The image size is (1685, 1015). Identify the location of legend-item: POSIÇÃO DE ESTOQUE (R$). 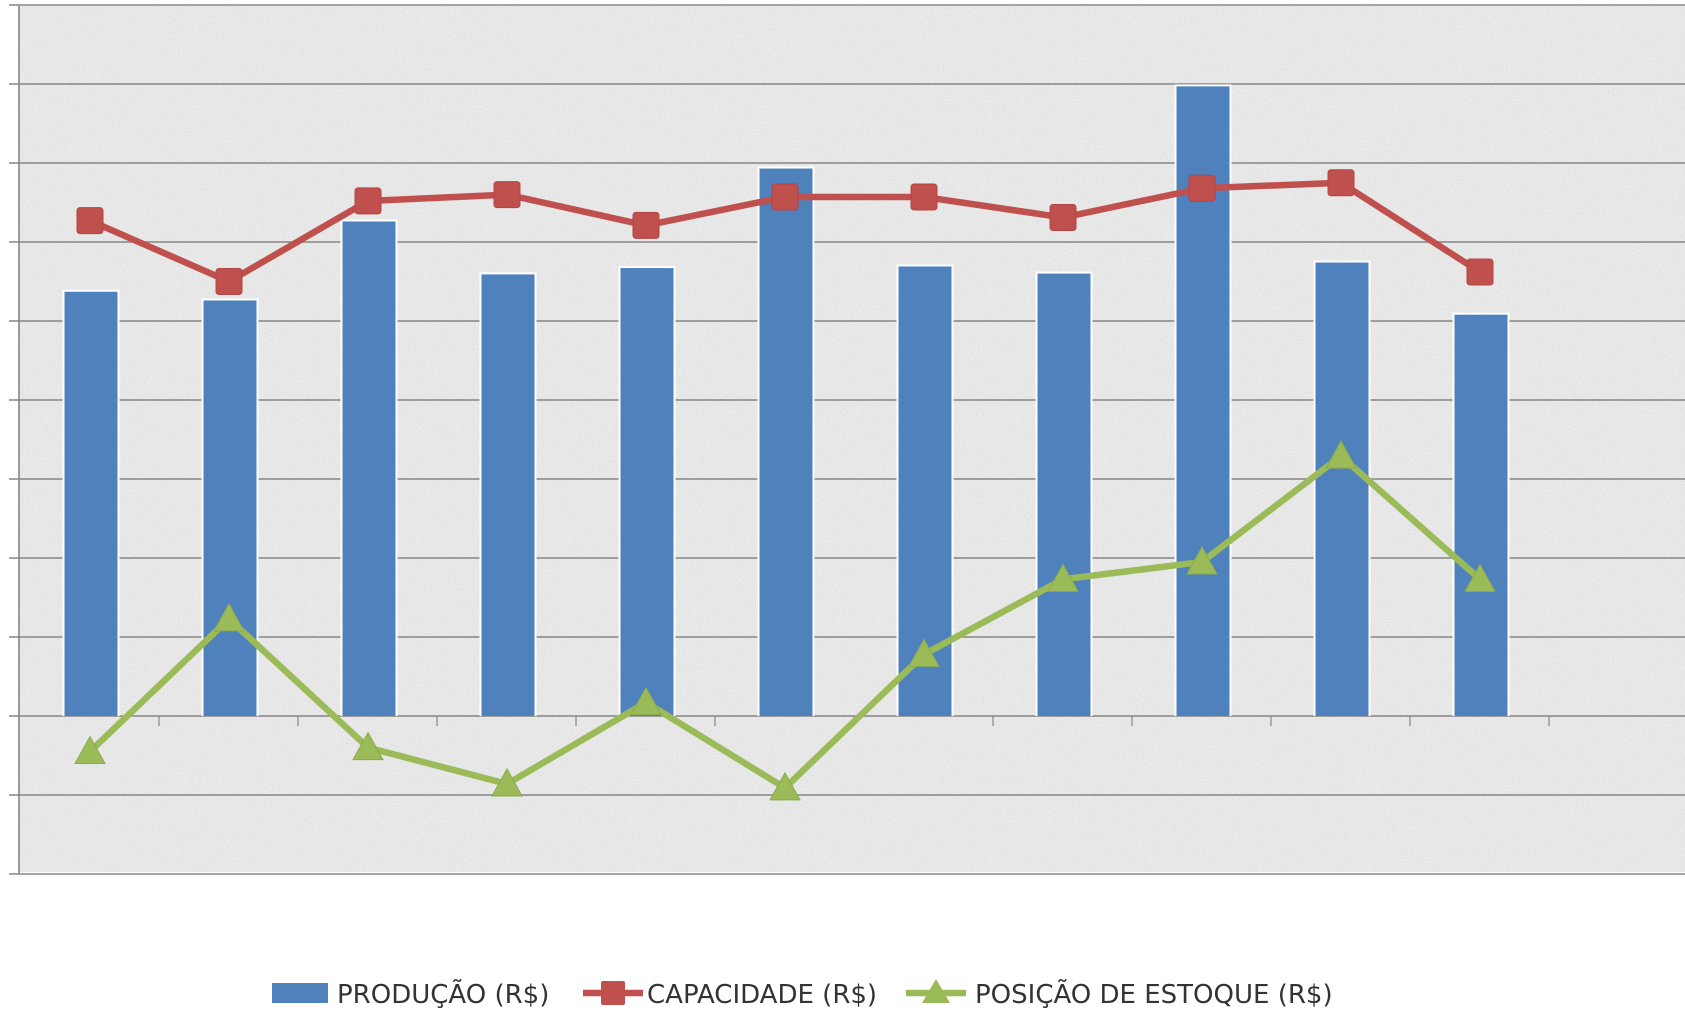
(1119, 994).